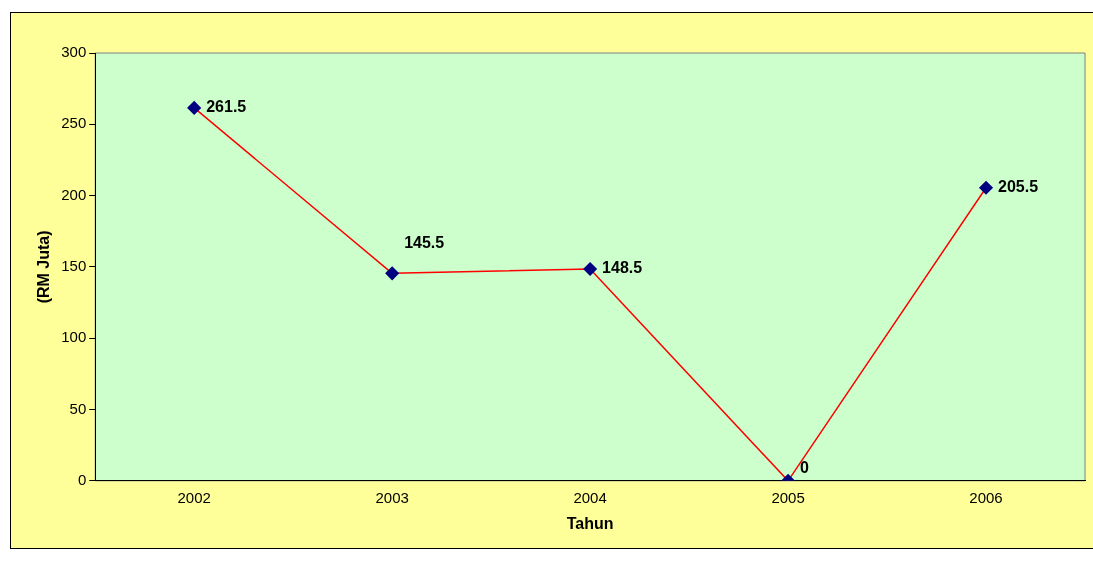 This screenshot has height=563, width=1093. Describe the element at coordinates (805, 468) in the screenshot. I see `data-label: 0` at that location.